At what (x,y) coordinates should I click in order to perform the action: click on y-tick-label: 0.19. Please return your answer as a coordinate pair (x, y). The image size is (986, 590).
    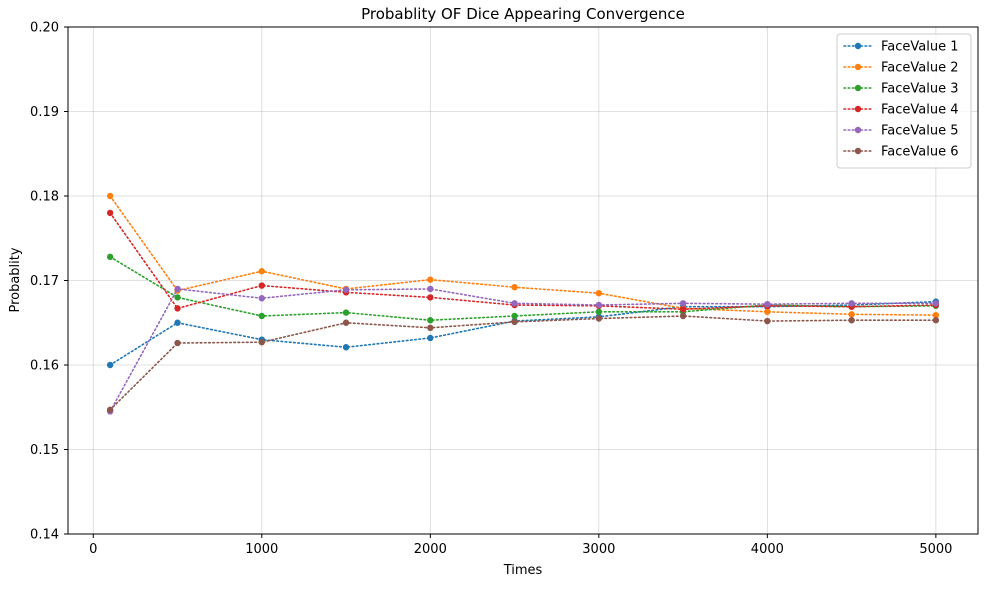
    Looking at the image, I should click on (44, 112).